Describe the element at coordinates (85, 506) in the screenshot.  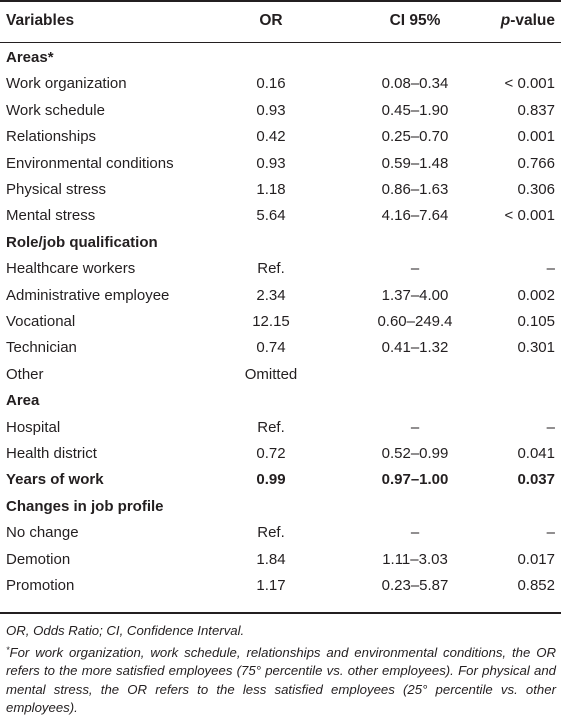
I see `row-variable: Changes in job profile` at that location.